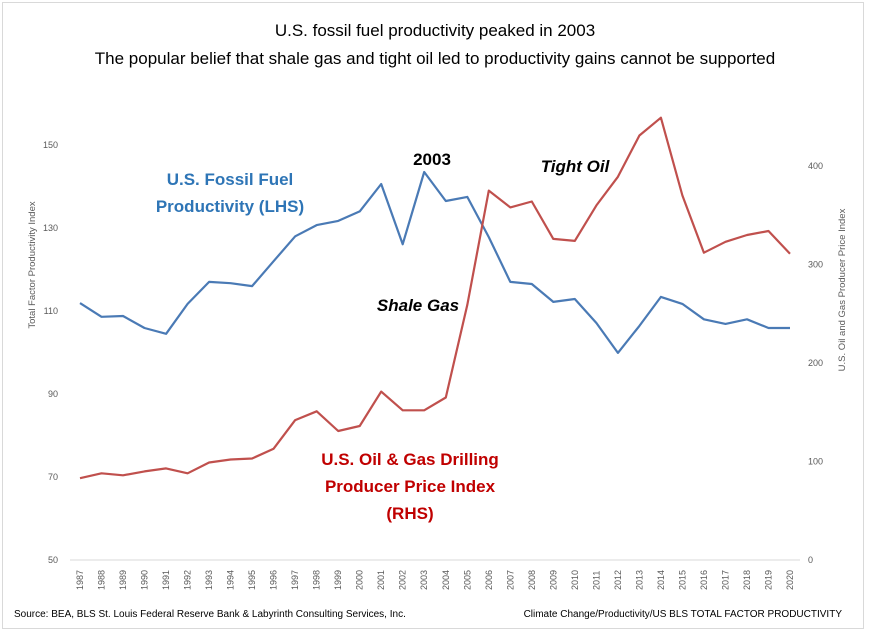 The width and height of the screenshot is (870, 635). I want to click on x-tick-label: 2000, so click(360, 580).